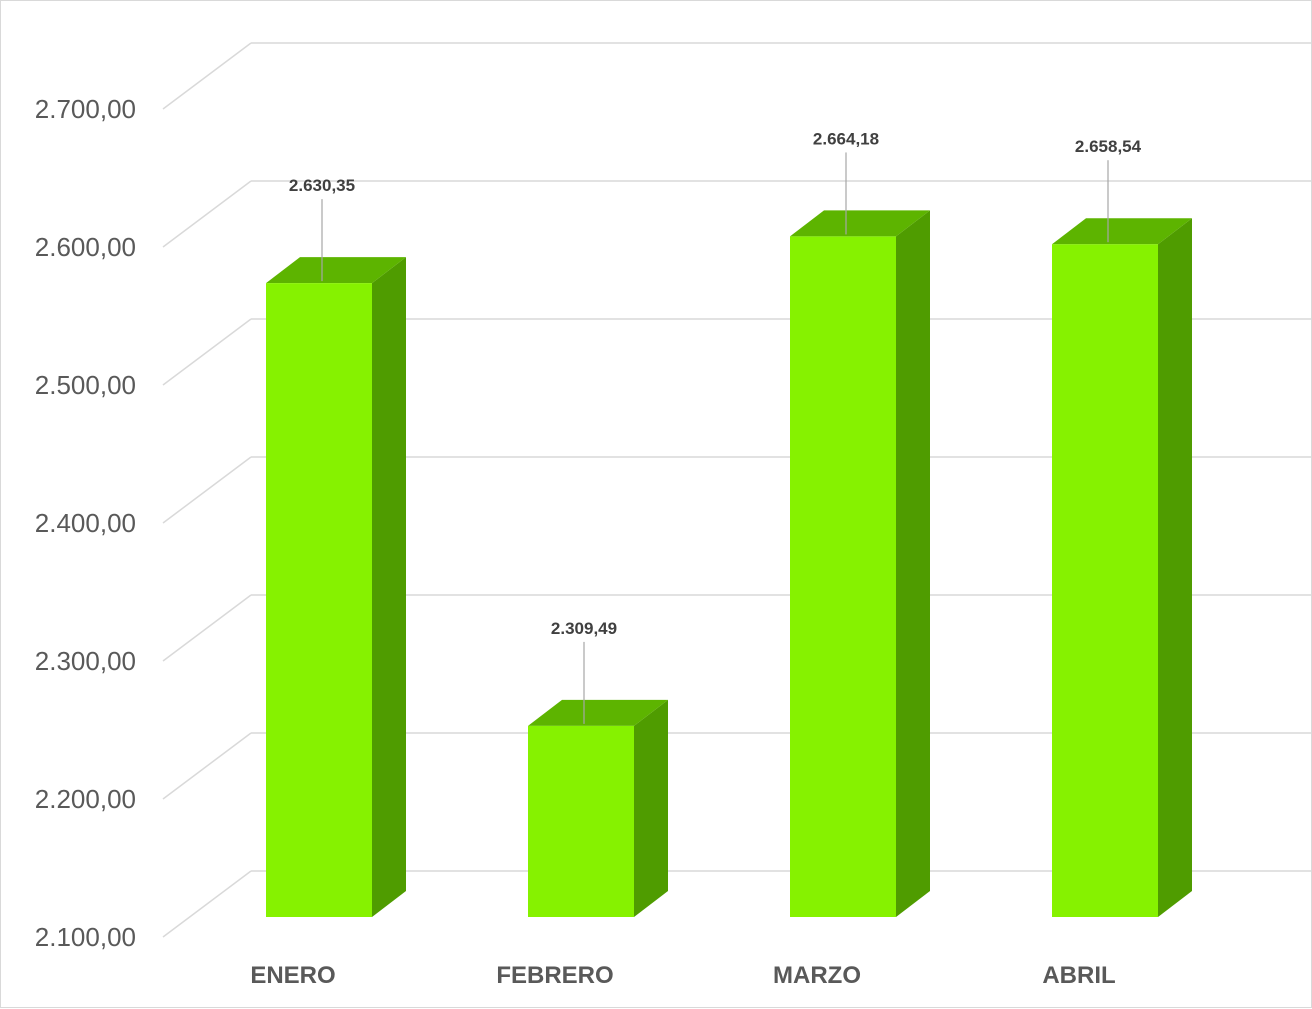 The width and height of the screenshot is (1312, 1009). Describe the element at coordinates (85, 661) in the screenshot. I see `y-tick-label: 2.300,00` at that location.